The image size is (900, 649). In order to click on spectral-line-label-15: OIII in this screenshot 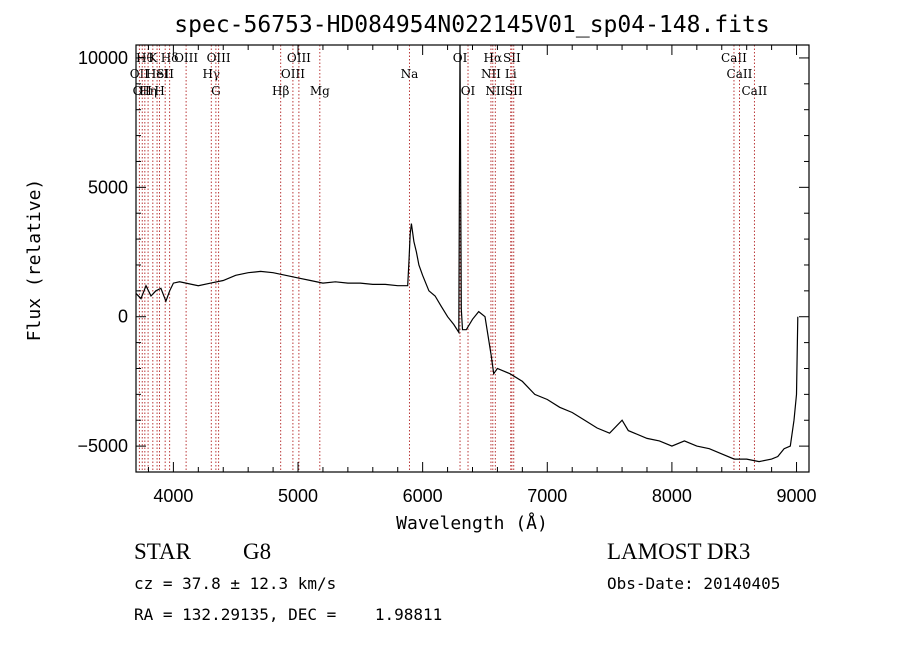, I will do `click(299, 58)`.